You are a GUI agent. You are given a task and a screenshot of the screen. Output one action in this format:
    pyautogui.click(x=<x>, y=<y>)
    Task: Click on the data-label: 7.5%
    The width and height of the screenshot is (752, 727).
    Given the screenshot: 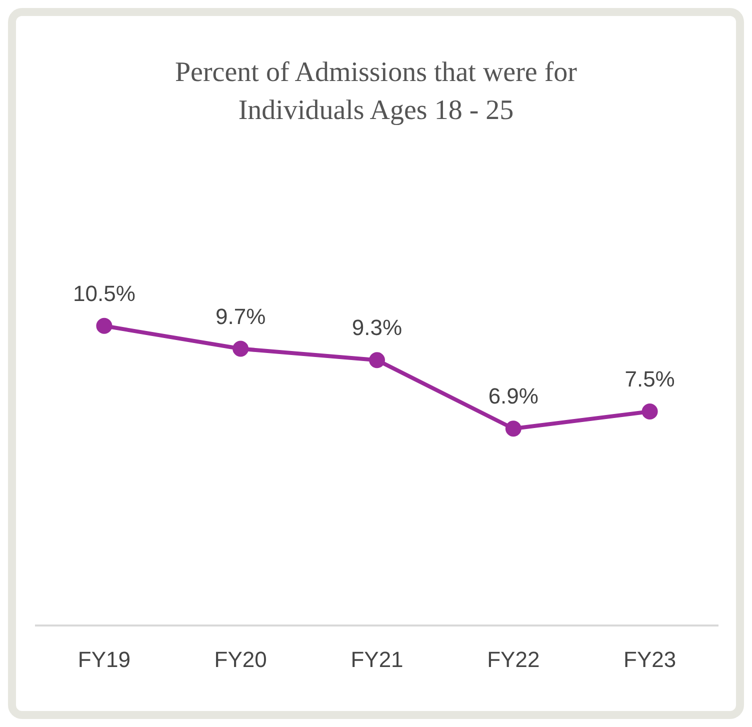 What is the action you would take?
    pyautogui.click(x=649, y=379)
    